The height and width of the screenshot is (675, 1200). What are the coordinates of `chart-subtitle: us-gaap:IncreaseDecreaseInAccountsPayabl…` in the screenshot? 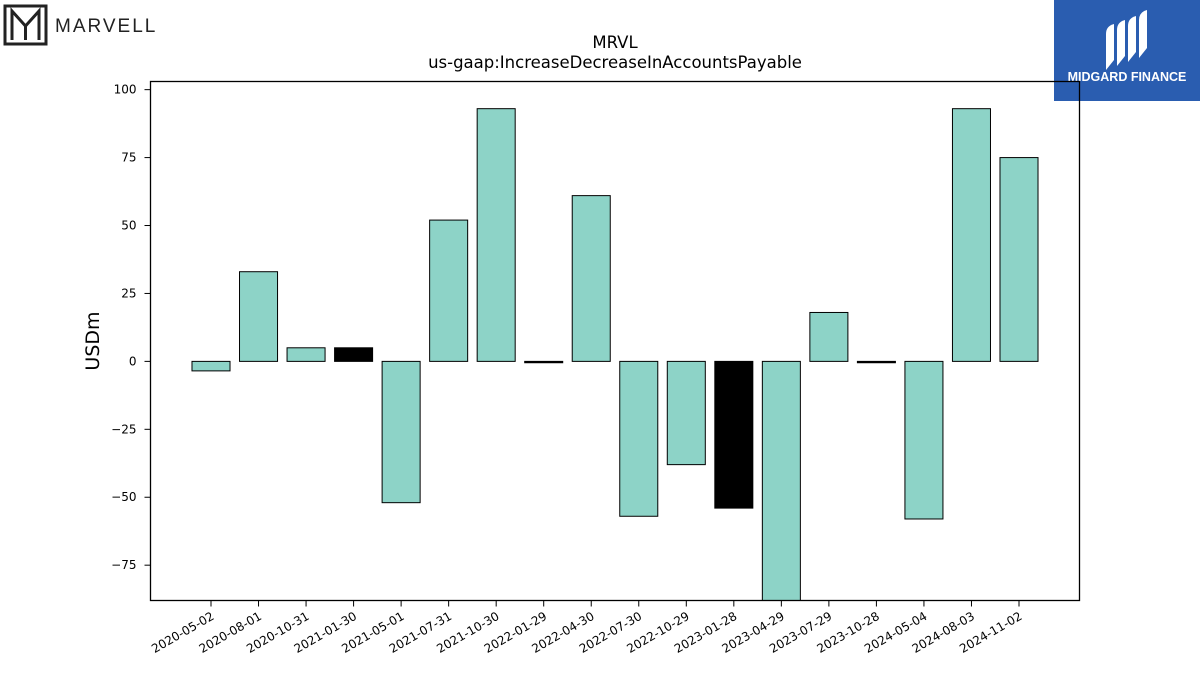 It's located at (615, 62).